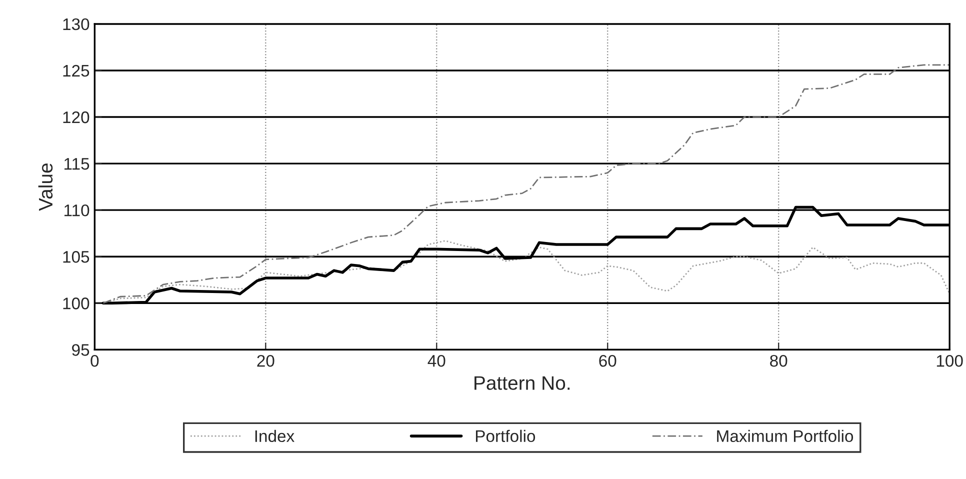 This screenshot has height=479, width=966. Describe the element at coordinates (94, 360) in the screenshot. I see `x-tick-label: 0` at that location.